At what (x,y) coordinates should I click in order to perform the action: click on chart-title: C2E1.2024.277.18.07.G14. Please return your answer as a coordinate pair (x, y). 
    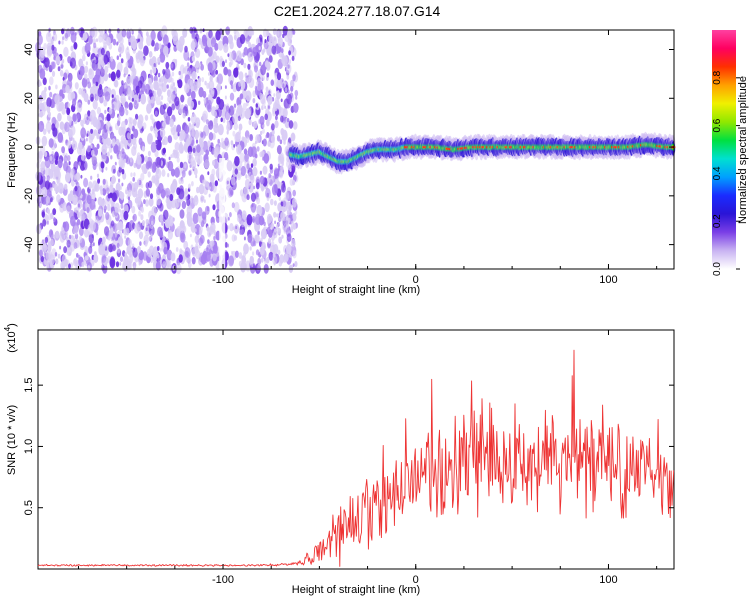
    Looking at the image, I should click on (357, 11).